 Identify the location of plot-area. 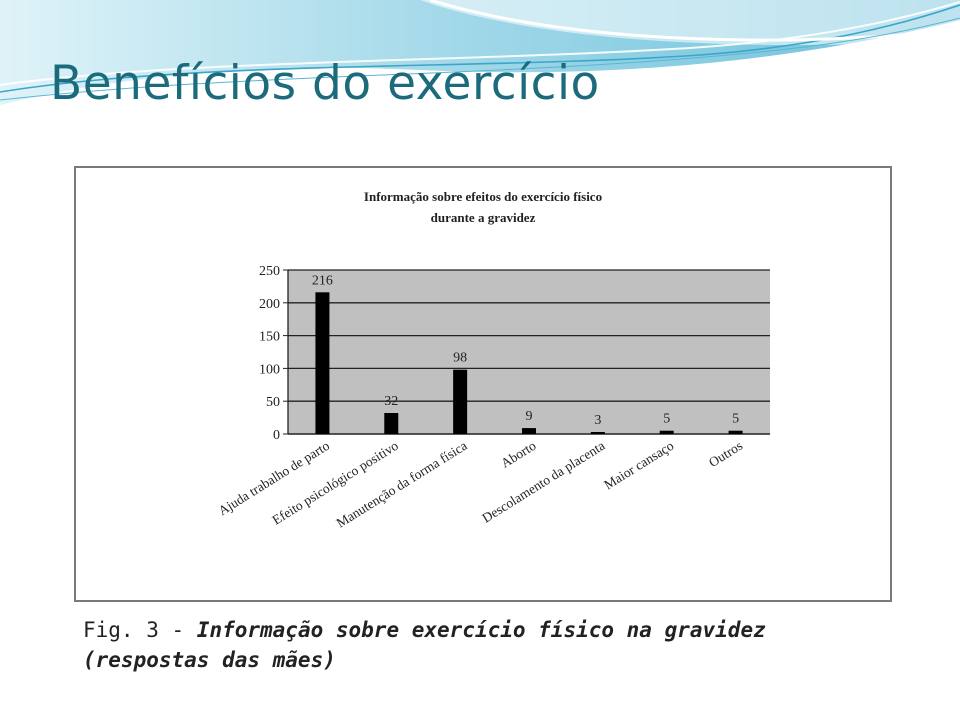
(529, 352).